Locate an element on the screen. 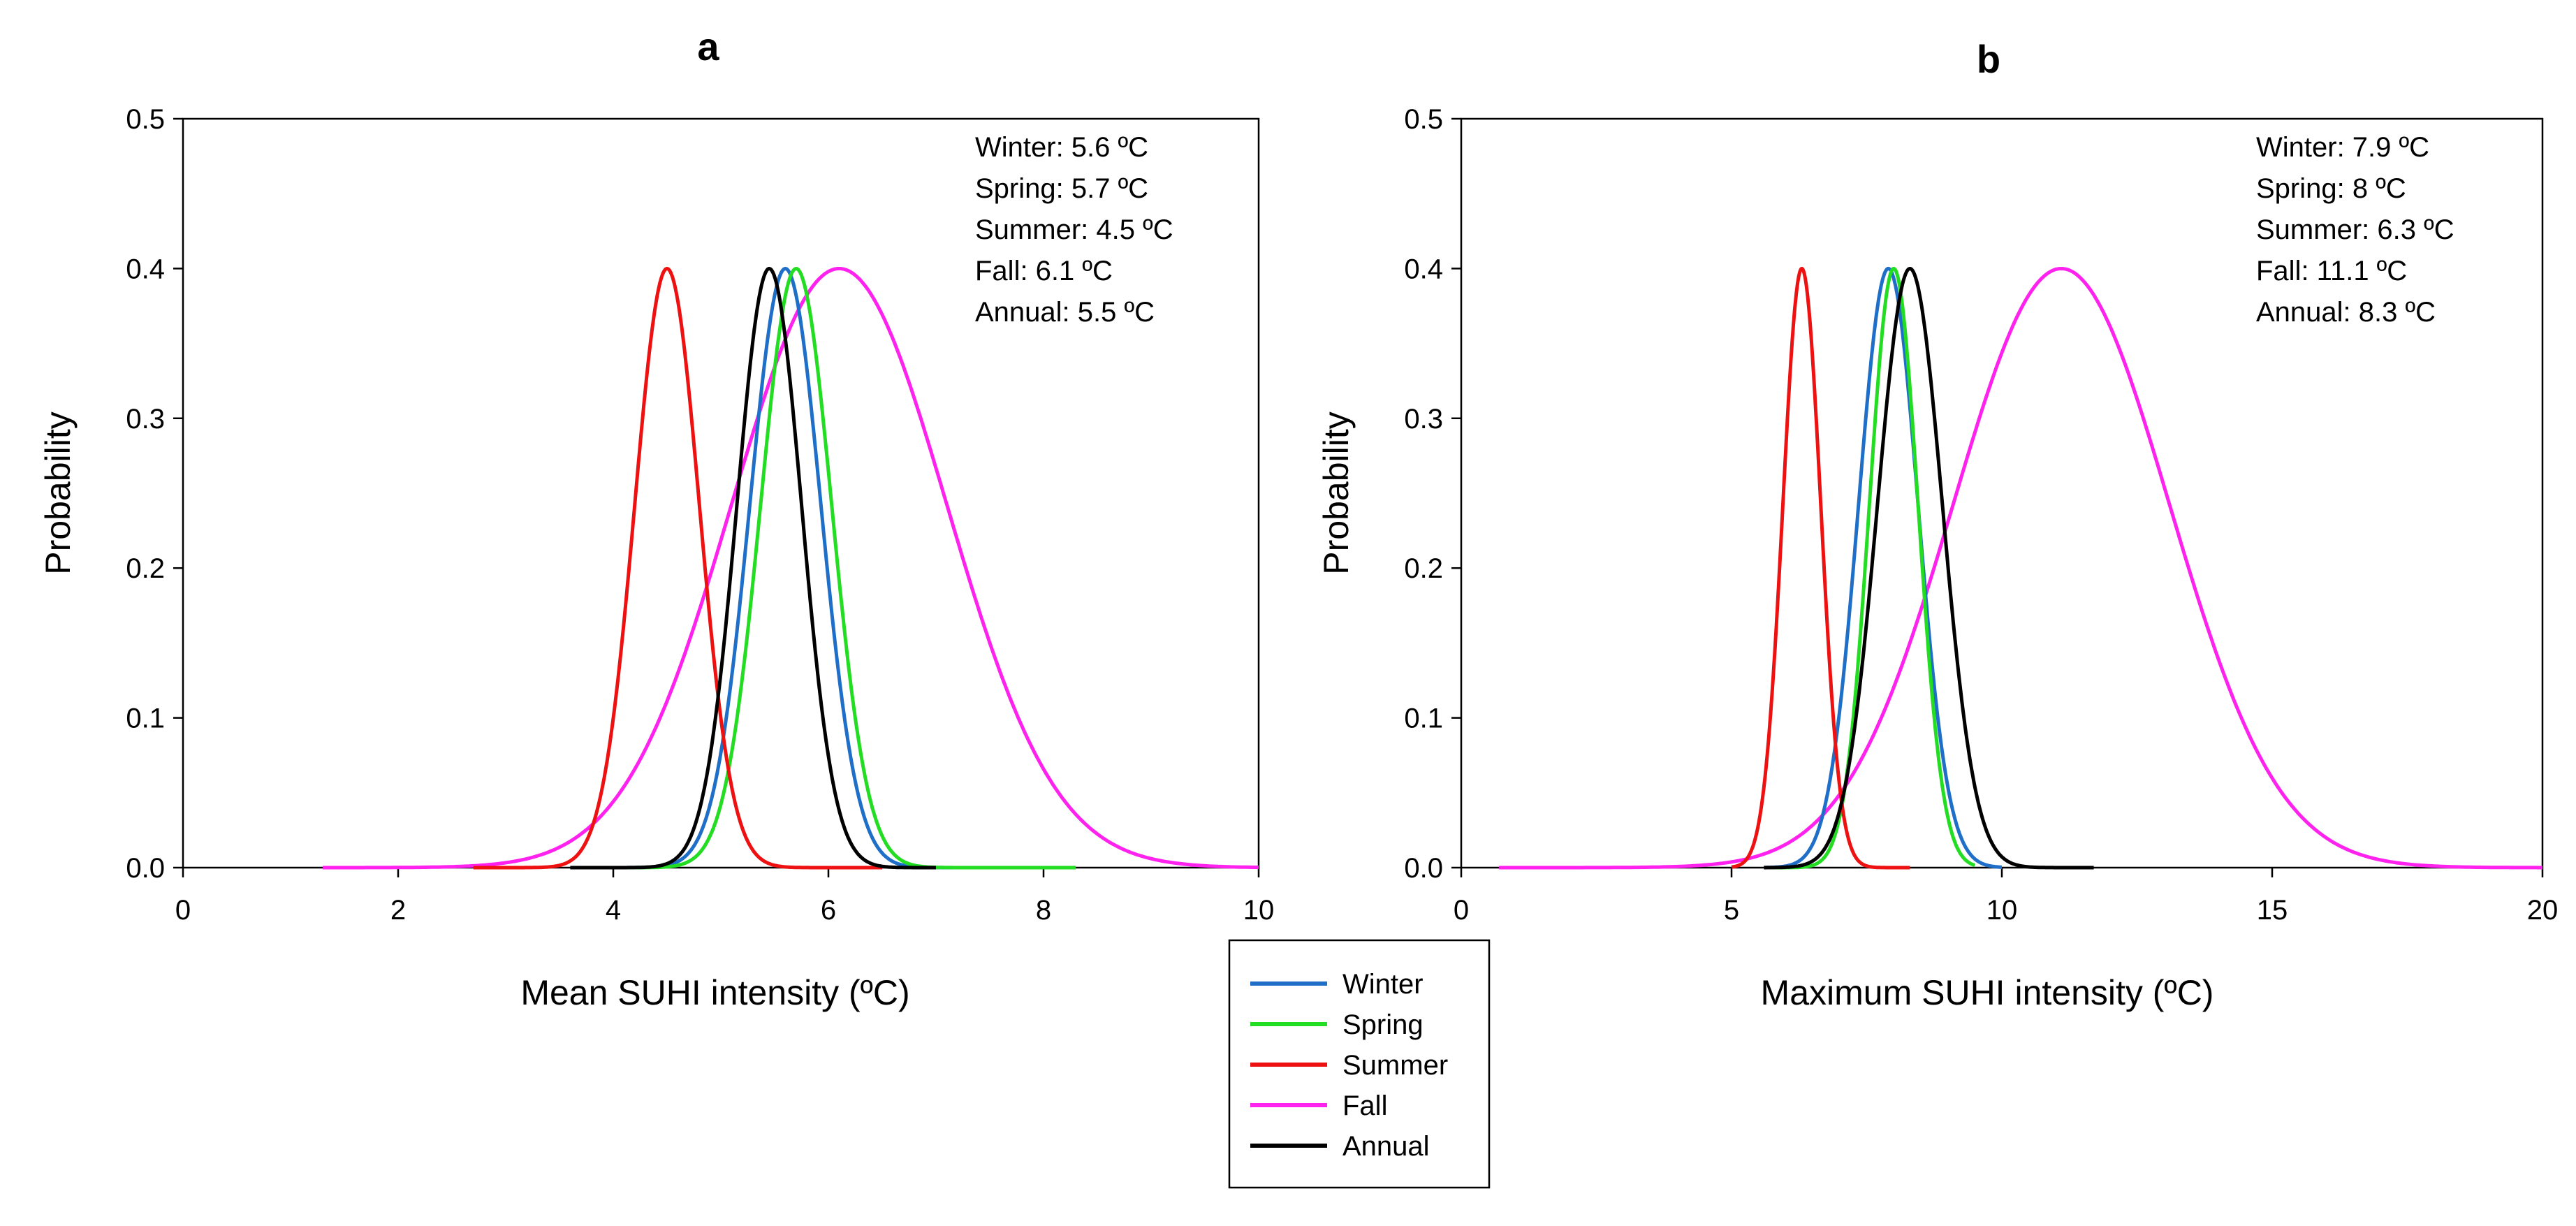  legend: Winter Spring Summer Fall Annual is located at coordinates (1359, 1064).